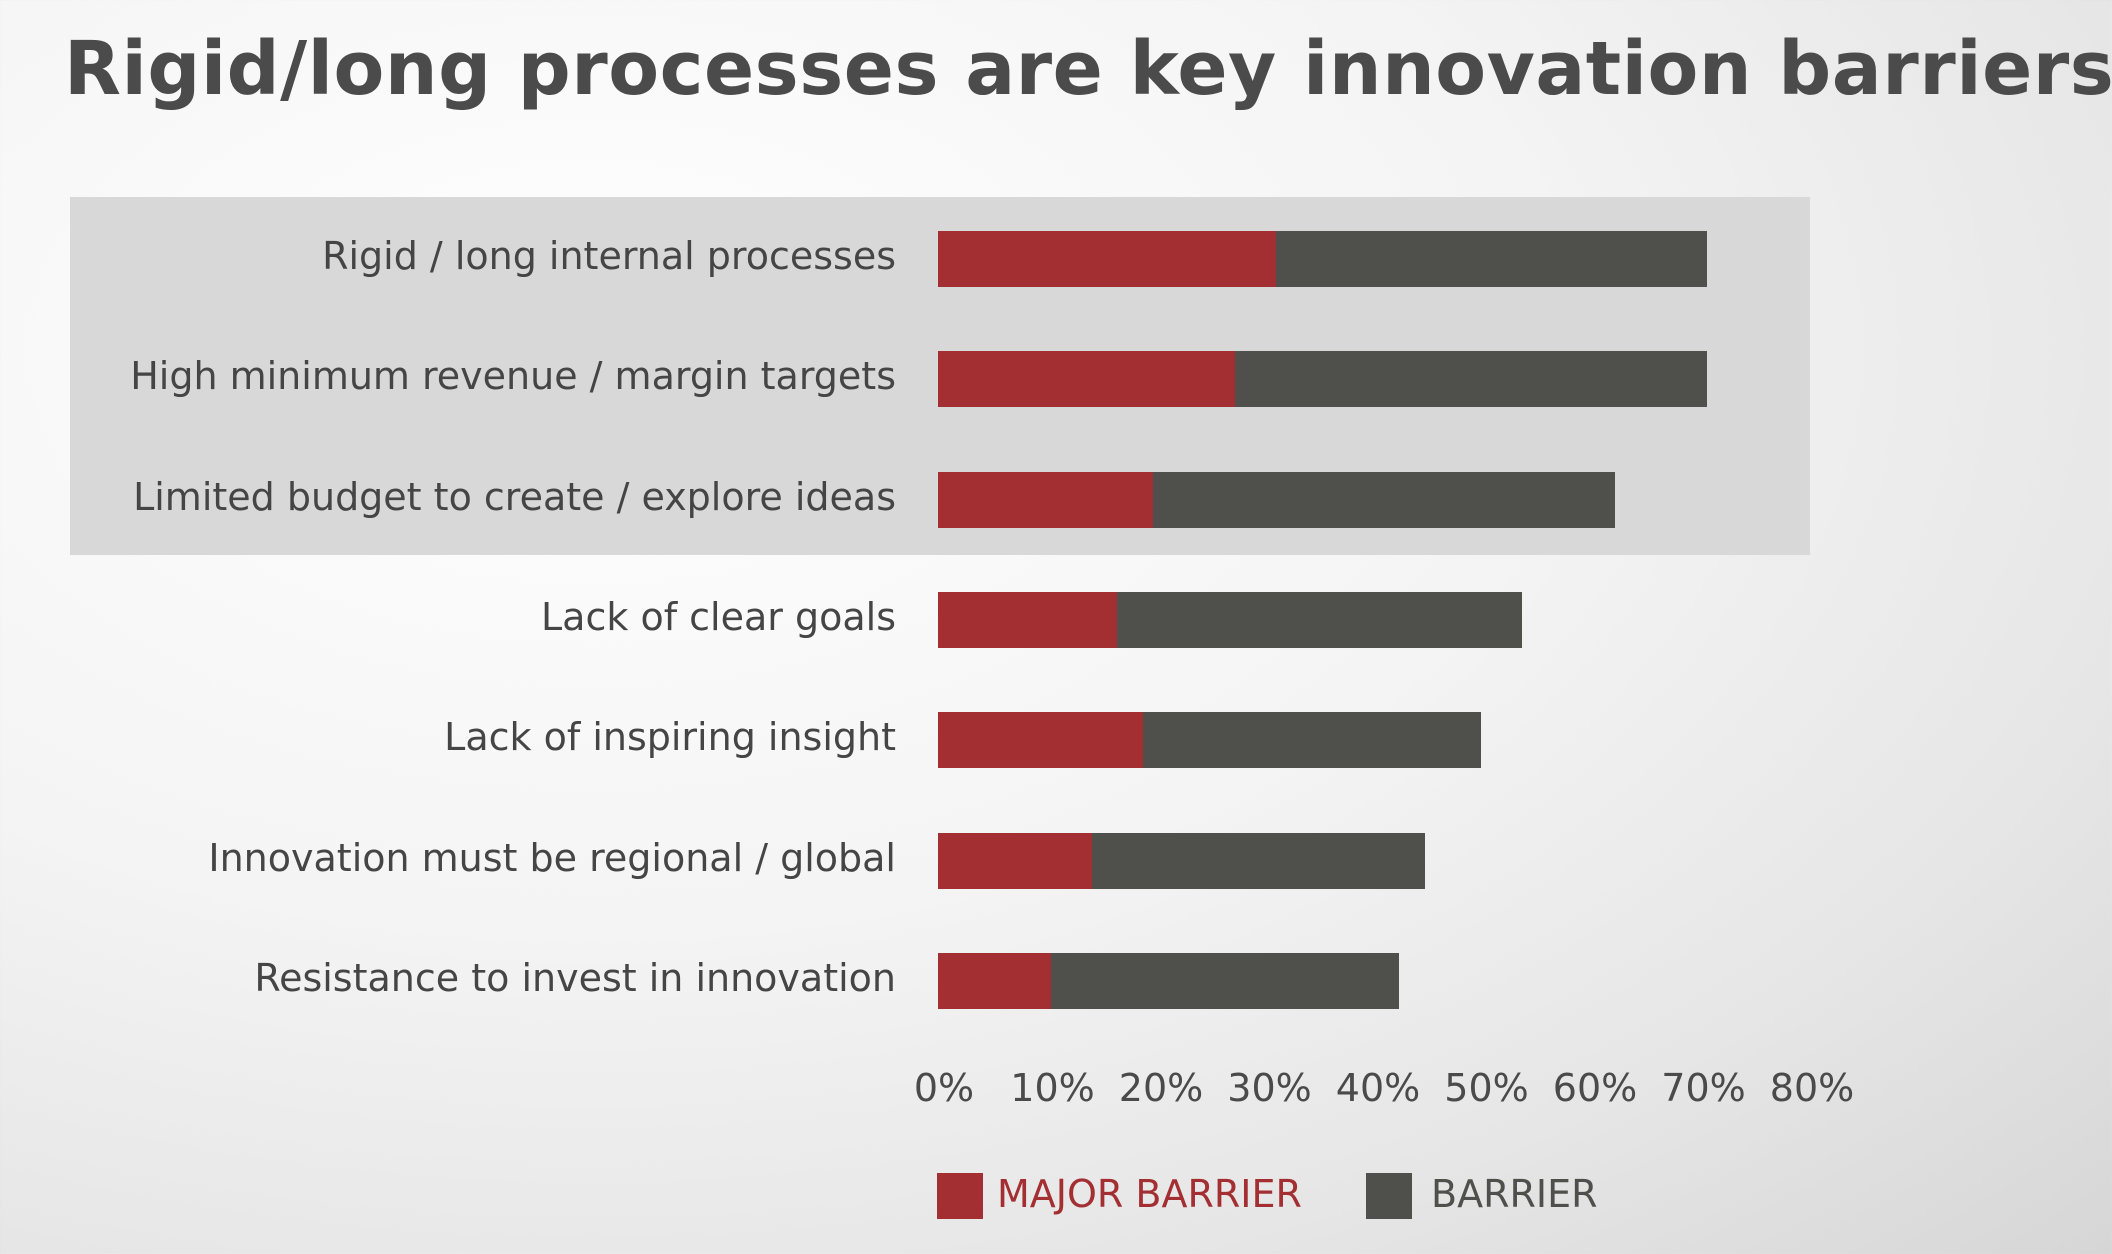 The width and height of the screenshot is (2112, 1254). I want to click on bar-barrier-high-minimum-revenue-margin-targets, so click(1471, 379).